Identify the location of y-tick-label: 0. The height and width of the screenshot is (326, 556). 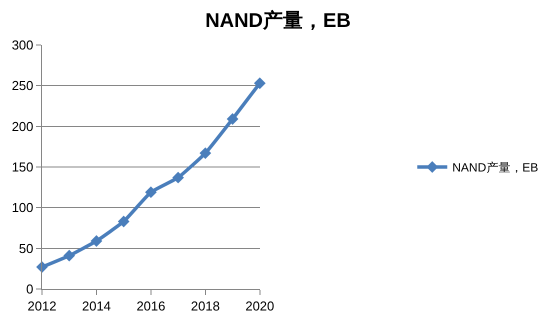
(30, 289).